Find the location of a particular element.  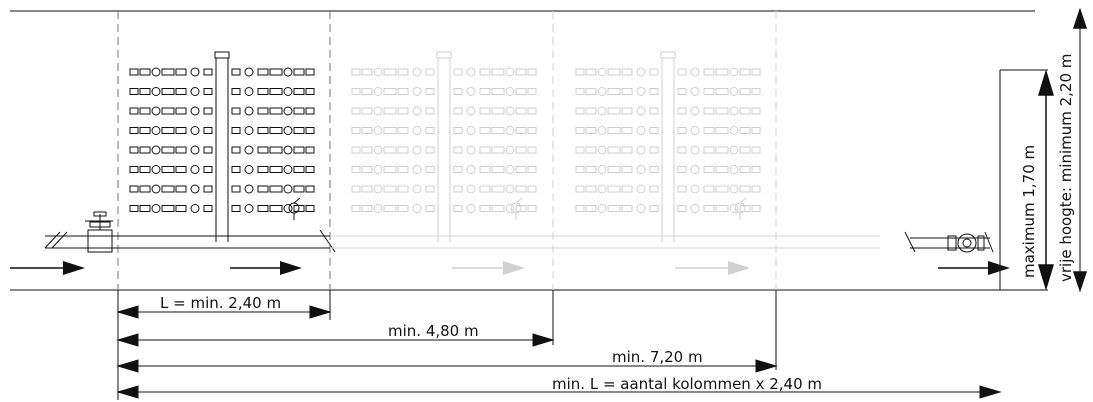

dim-single-label: L = min. 2,40 m is located at coordinates (220, 303).